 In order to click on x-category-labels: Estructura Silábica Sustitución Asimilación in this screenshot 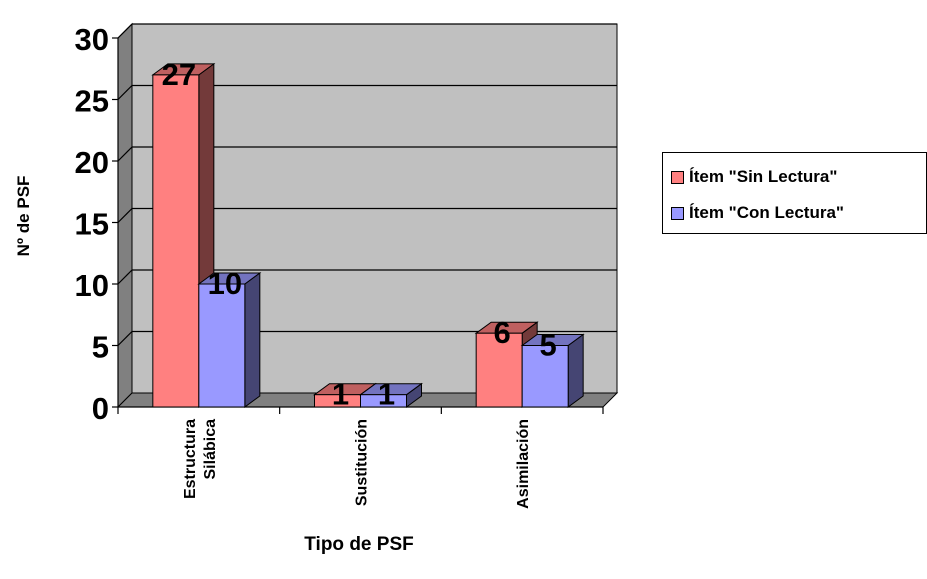, I will do `click(357, 464)`.